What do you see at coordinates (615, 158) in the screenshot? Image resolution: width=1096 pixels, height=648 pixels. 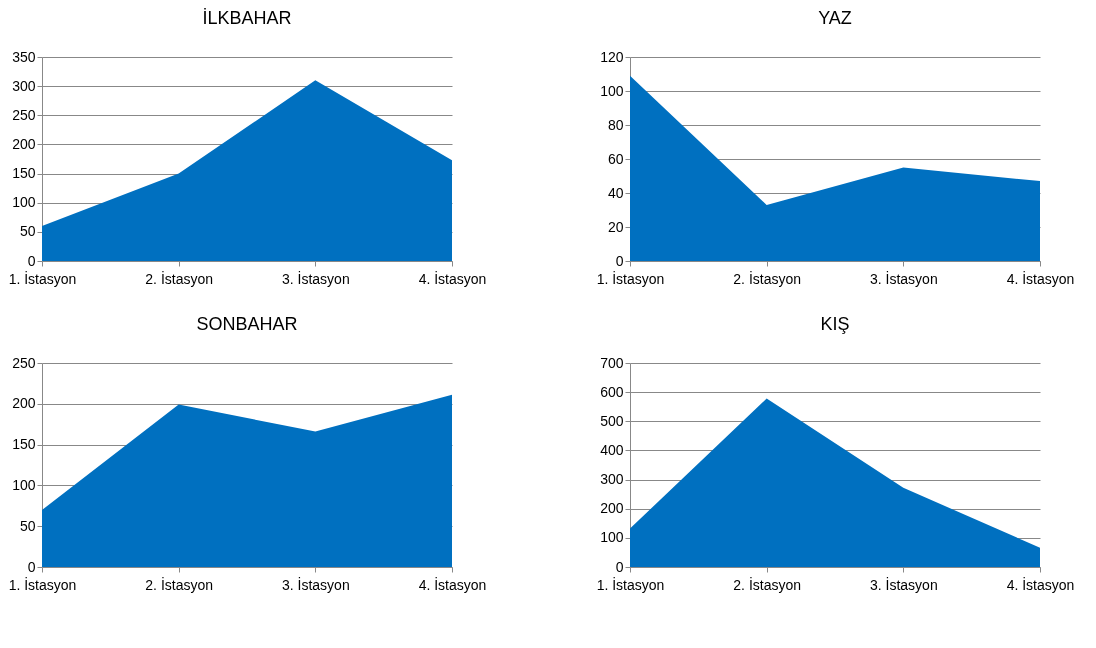 I see `y-tick-label: 60` at bounding box center [615, 158].